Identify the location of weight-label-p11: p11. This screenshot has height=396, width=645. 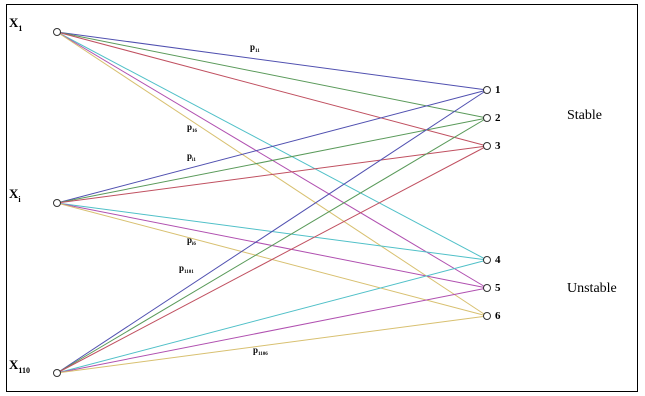
(255, 48).